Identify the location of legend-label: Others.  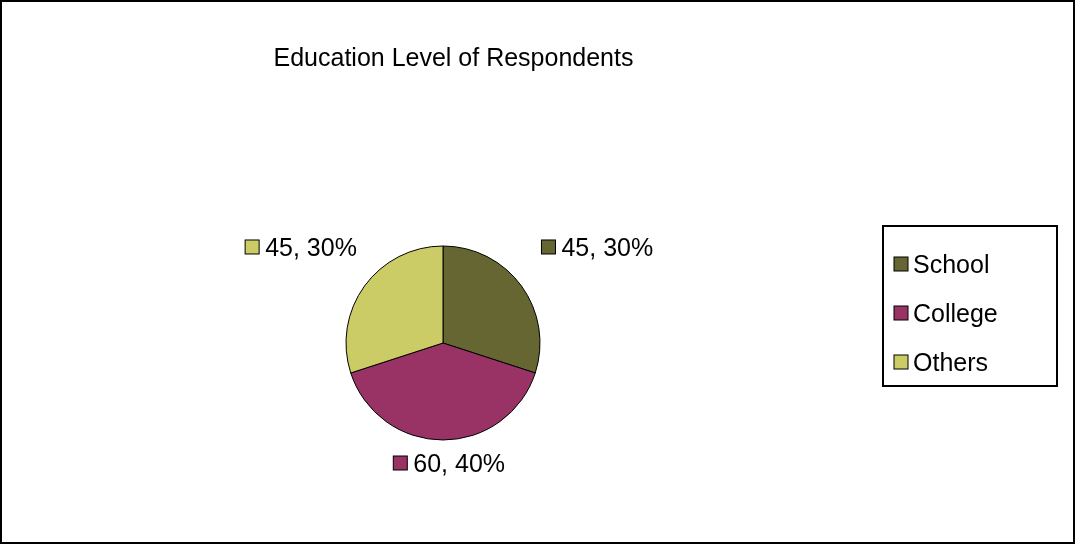
(951, 362).